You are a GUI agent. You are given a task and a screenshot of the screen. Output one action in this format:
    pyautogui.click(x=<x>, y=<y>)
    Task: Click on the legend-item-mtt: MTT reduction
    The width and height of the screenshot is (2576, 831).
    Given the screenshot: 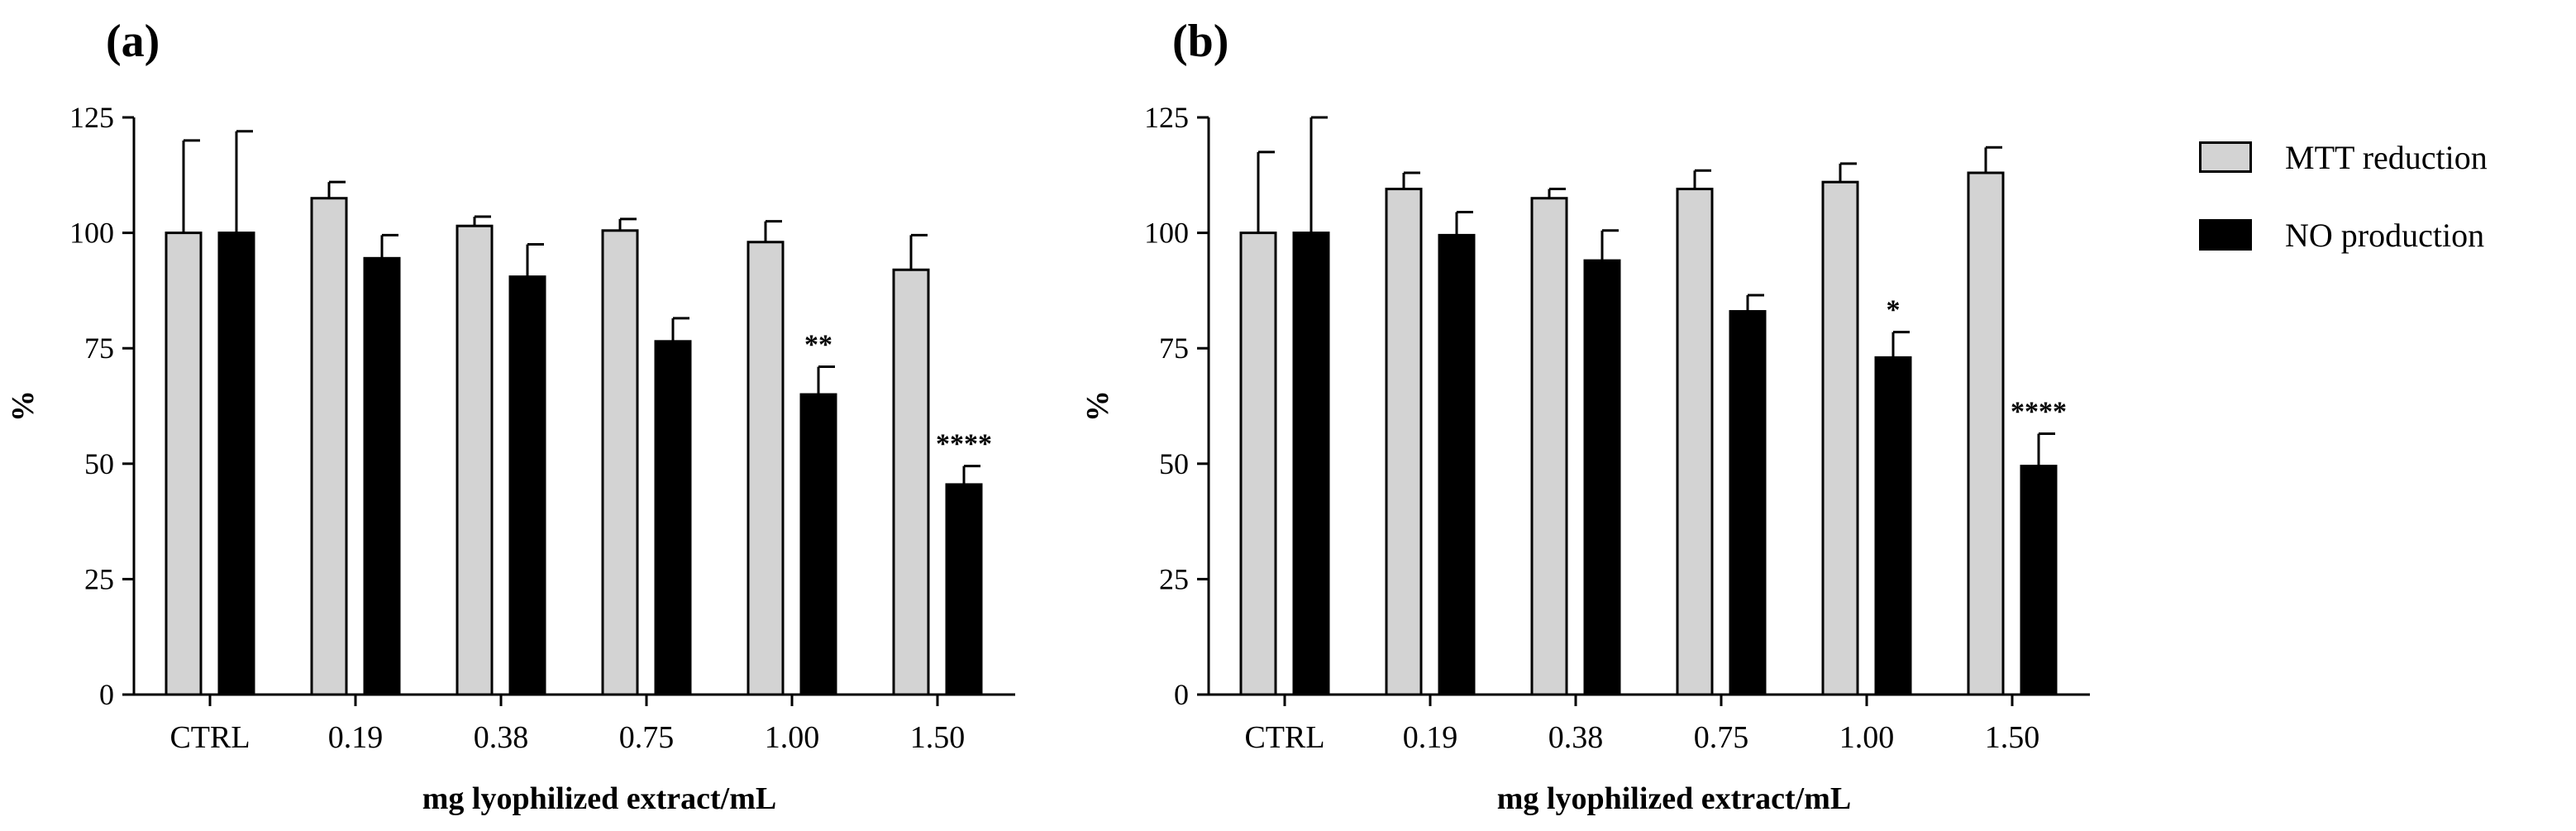 What is the action you would take?
    pyautogui.click(x=2343, y=157)
    